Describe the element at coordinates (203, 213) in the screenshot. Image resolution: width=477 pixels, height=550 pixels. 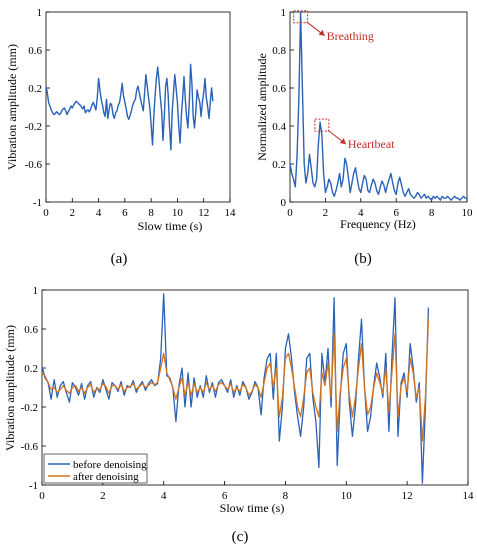
I see `panel-a-xtick-label: 12` at that location.